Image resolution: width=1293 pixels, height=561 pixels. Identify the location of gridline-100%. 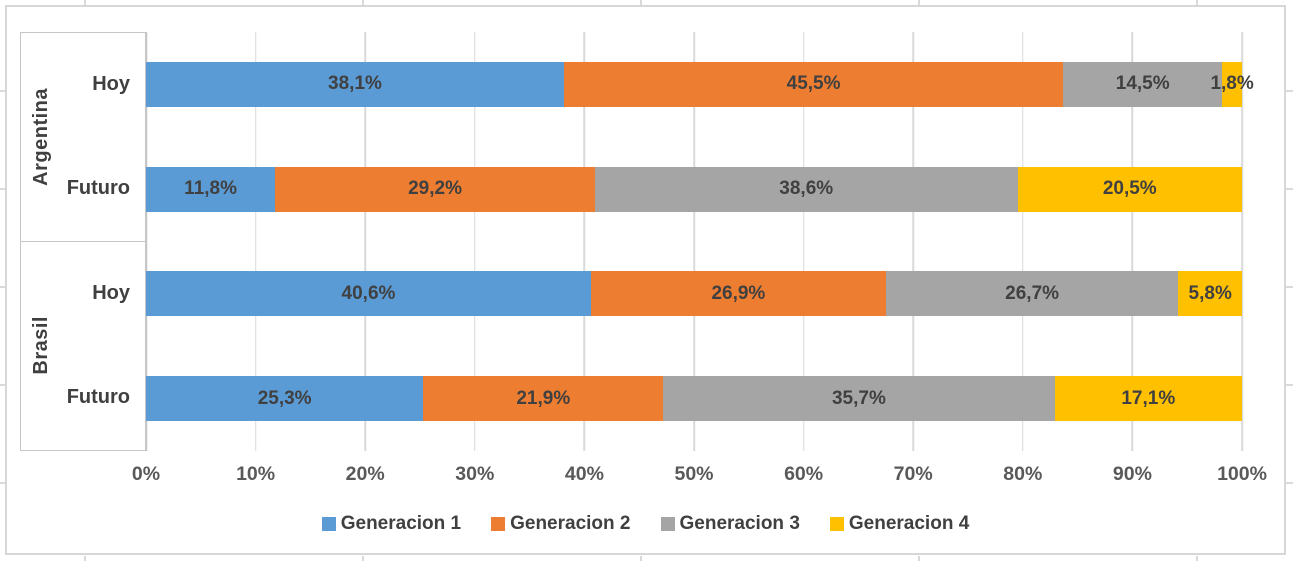
(1242, 241).